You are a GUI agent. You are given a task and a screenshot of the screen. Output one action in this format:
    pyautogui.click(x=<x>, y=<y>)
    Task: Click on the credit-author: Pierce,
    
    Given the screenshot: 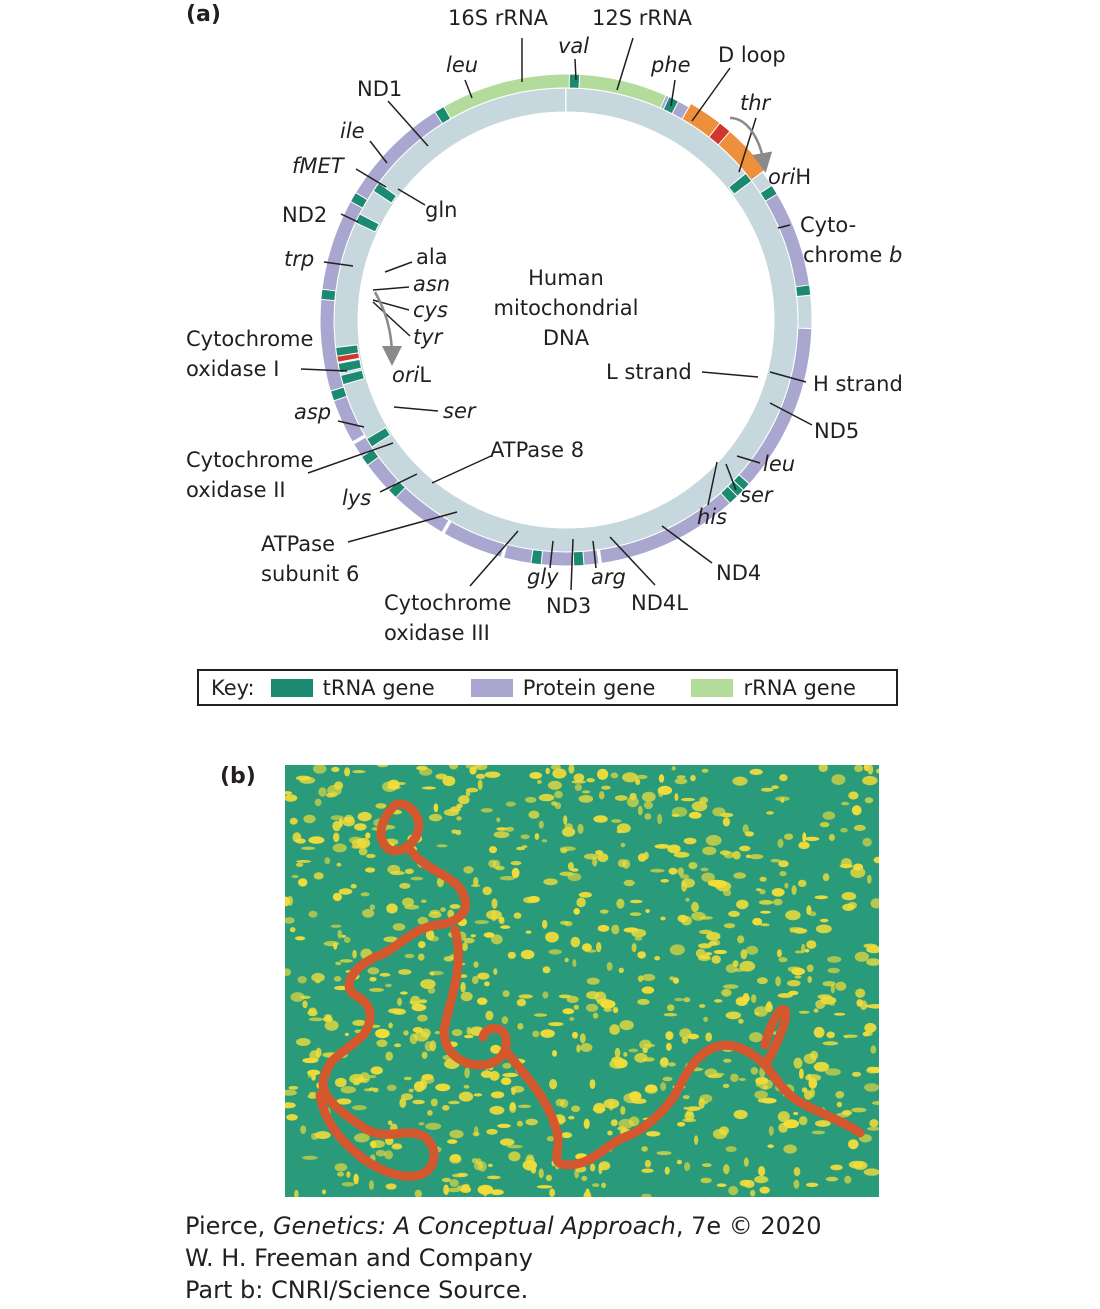 What is the action you would take?
    pyautogui.click(x=229, y=1226)
    